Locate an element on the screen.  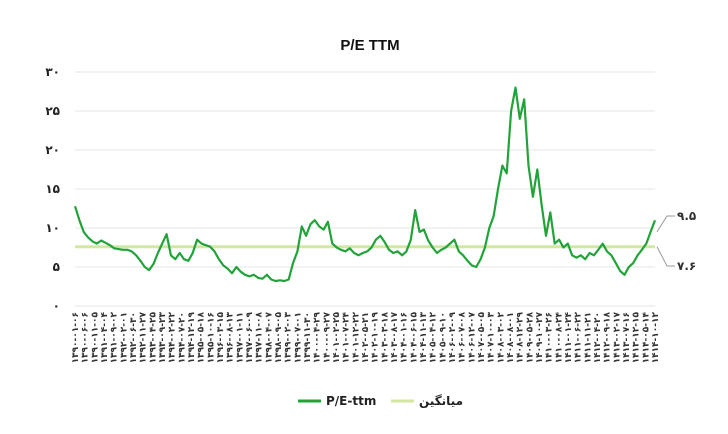
x-tick-label: ۱۳۹۶-۰۳-۱۵ is located at coordinates (221, 337).